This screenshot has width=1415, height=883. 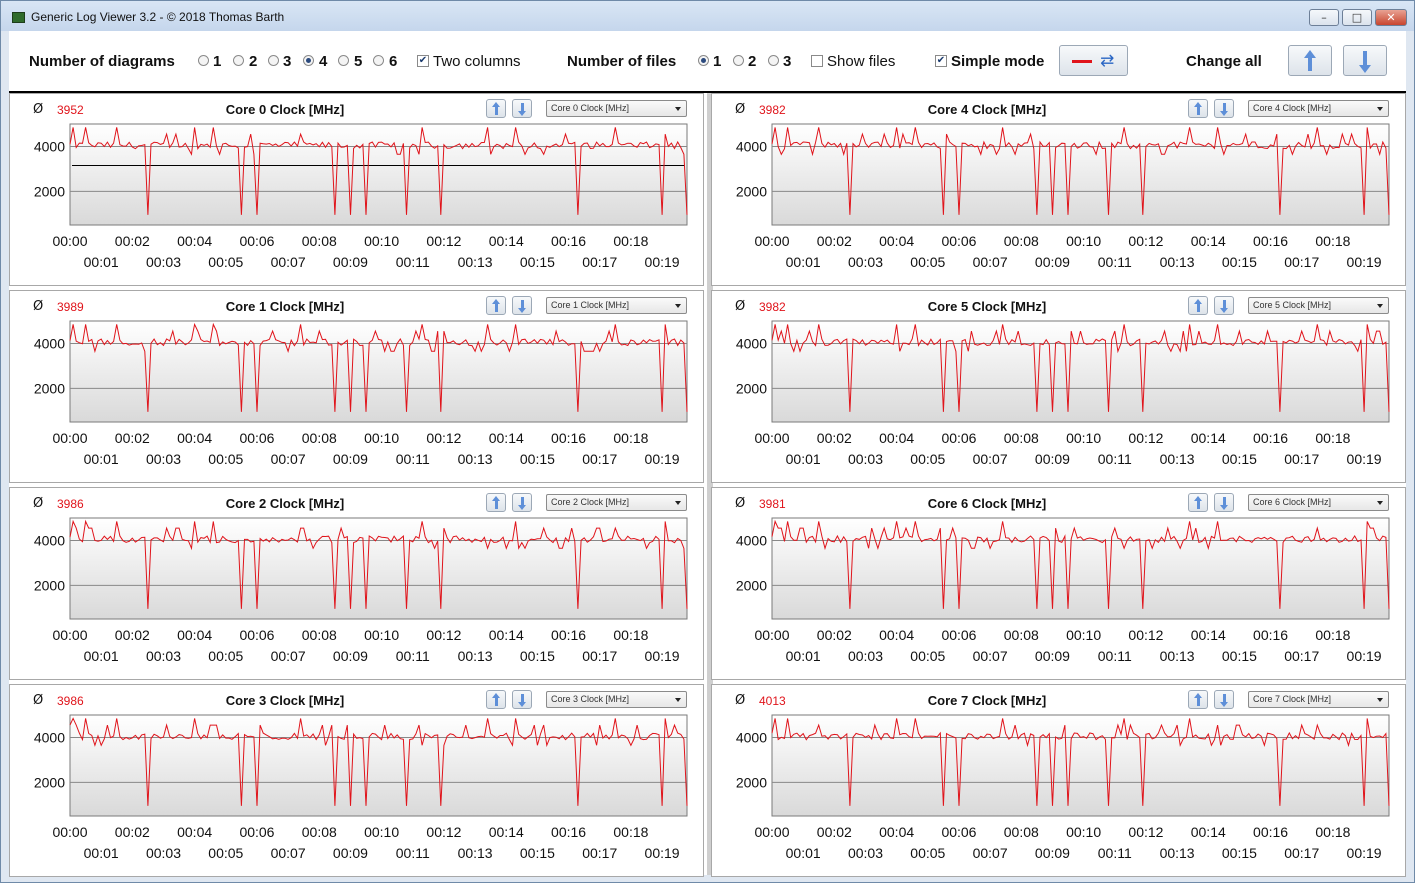 What do you see at coordinates (1365, 60) in the screenshot?
I see `move-all-down-button` at bounding box center [1365, 60].